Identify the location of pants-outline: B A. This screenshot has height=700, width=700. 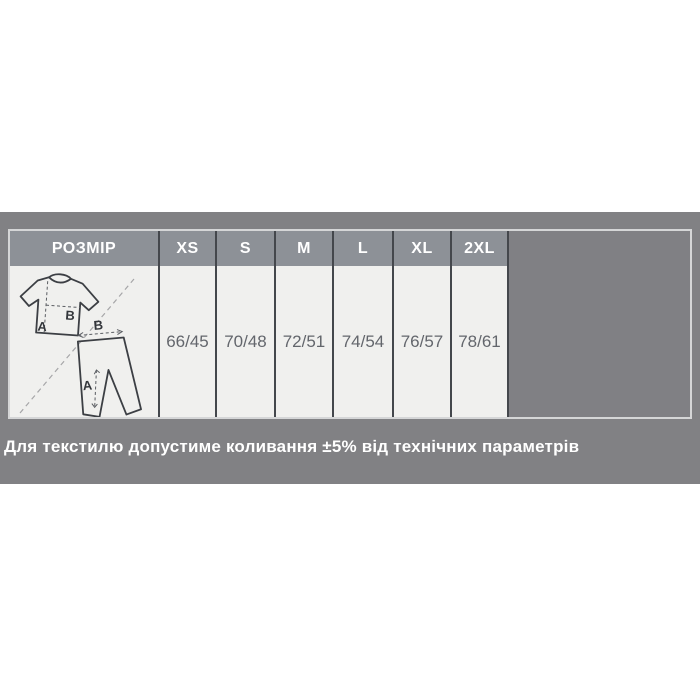
(109, 367).